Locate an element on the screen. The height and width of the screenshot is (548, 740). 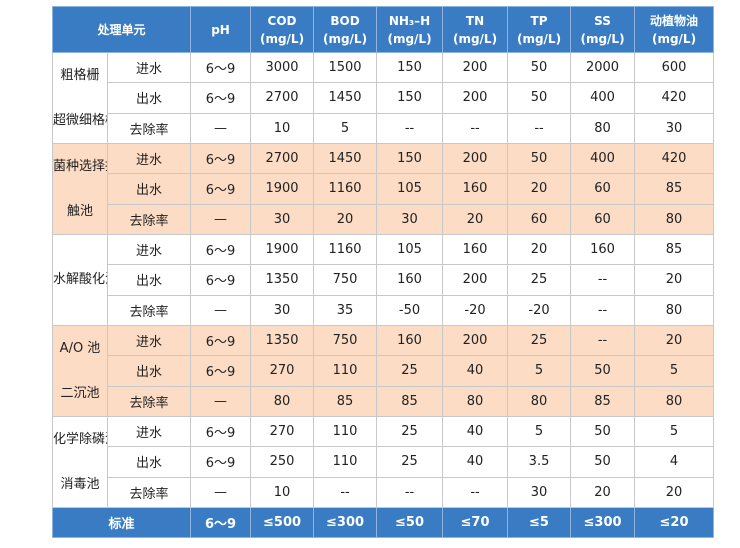
unit-cell: 水解酸化池 is located at coordinates (80, 280).